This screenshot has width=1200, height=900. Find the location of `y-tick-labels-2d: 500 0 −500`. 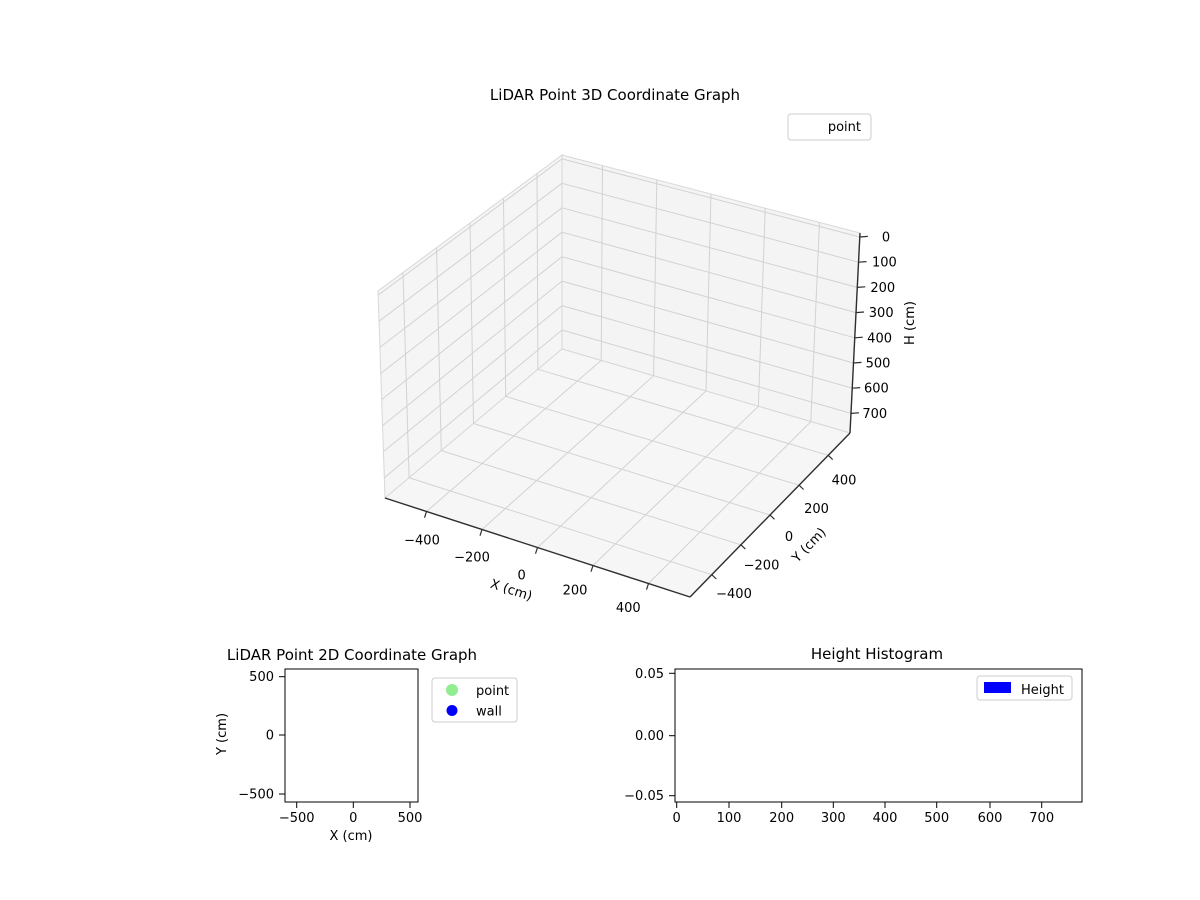

y-tick-labels-2d: 500 0 −500 is located at coordinates (256, 736).